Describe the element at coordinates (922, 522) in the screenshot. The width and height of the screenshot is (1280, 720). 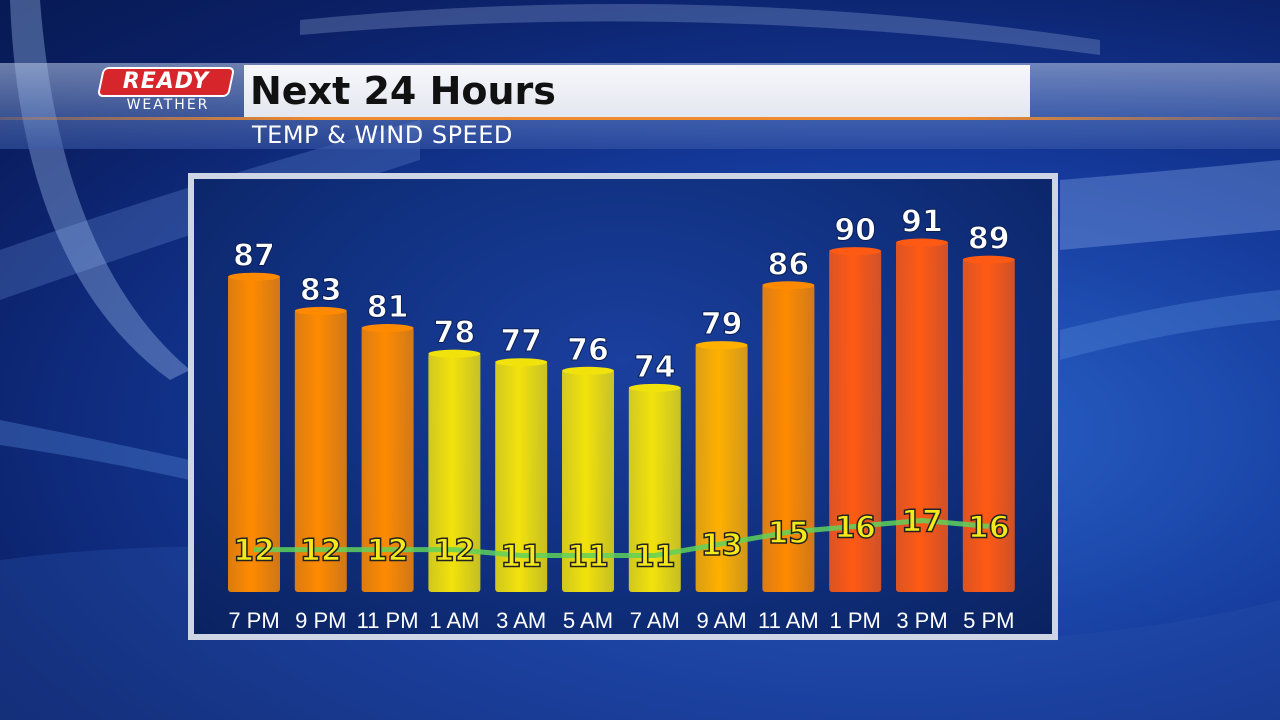
I see `wind-value-label: 17` at that location.